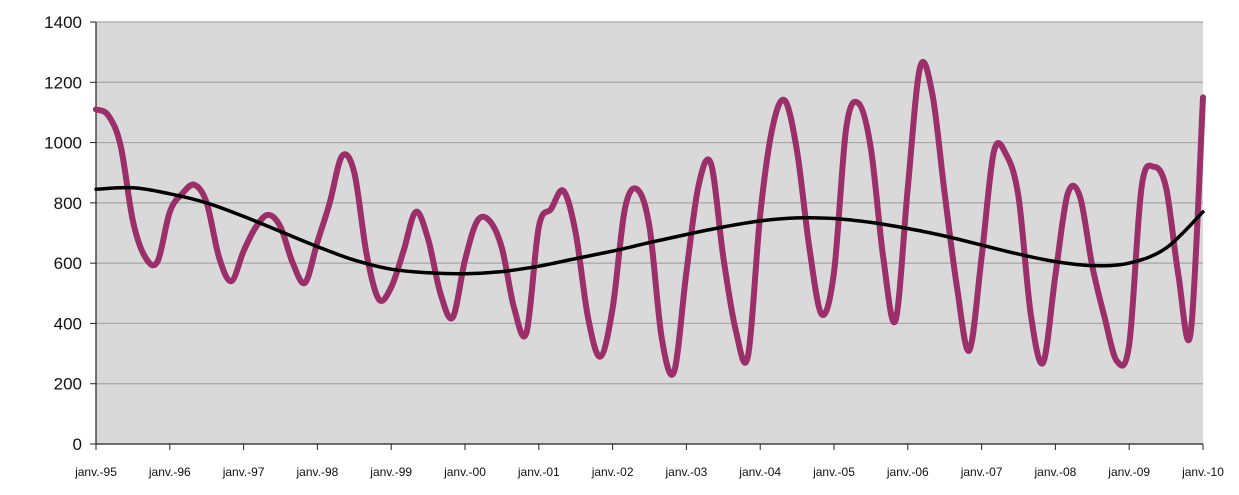 The image size is (1239, 495). What do you see at coordinates (390, 472) in the screenshot?
I see `x-tick-label: janv.-99` at bounding box center [390, 472].